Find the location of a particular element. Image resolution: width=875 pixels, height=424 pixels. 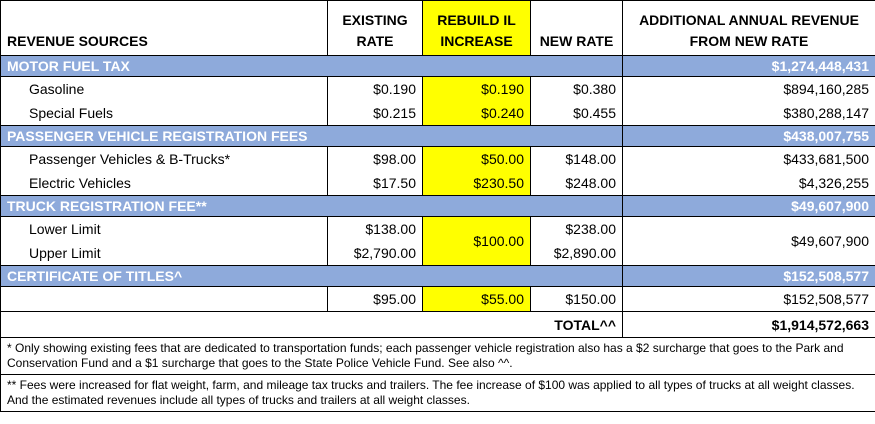

section-row: TRUCK REGISTRATION FEE** $49,607,900 is located at coordinates (437, 206).